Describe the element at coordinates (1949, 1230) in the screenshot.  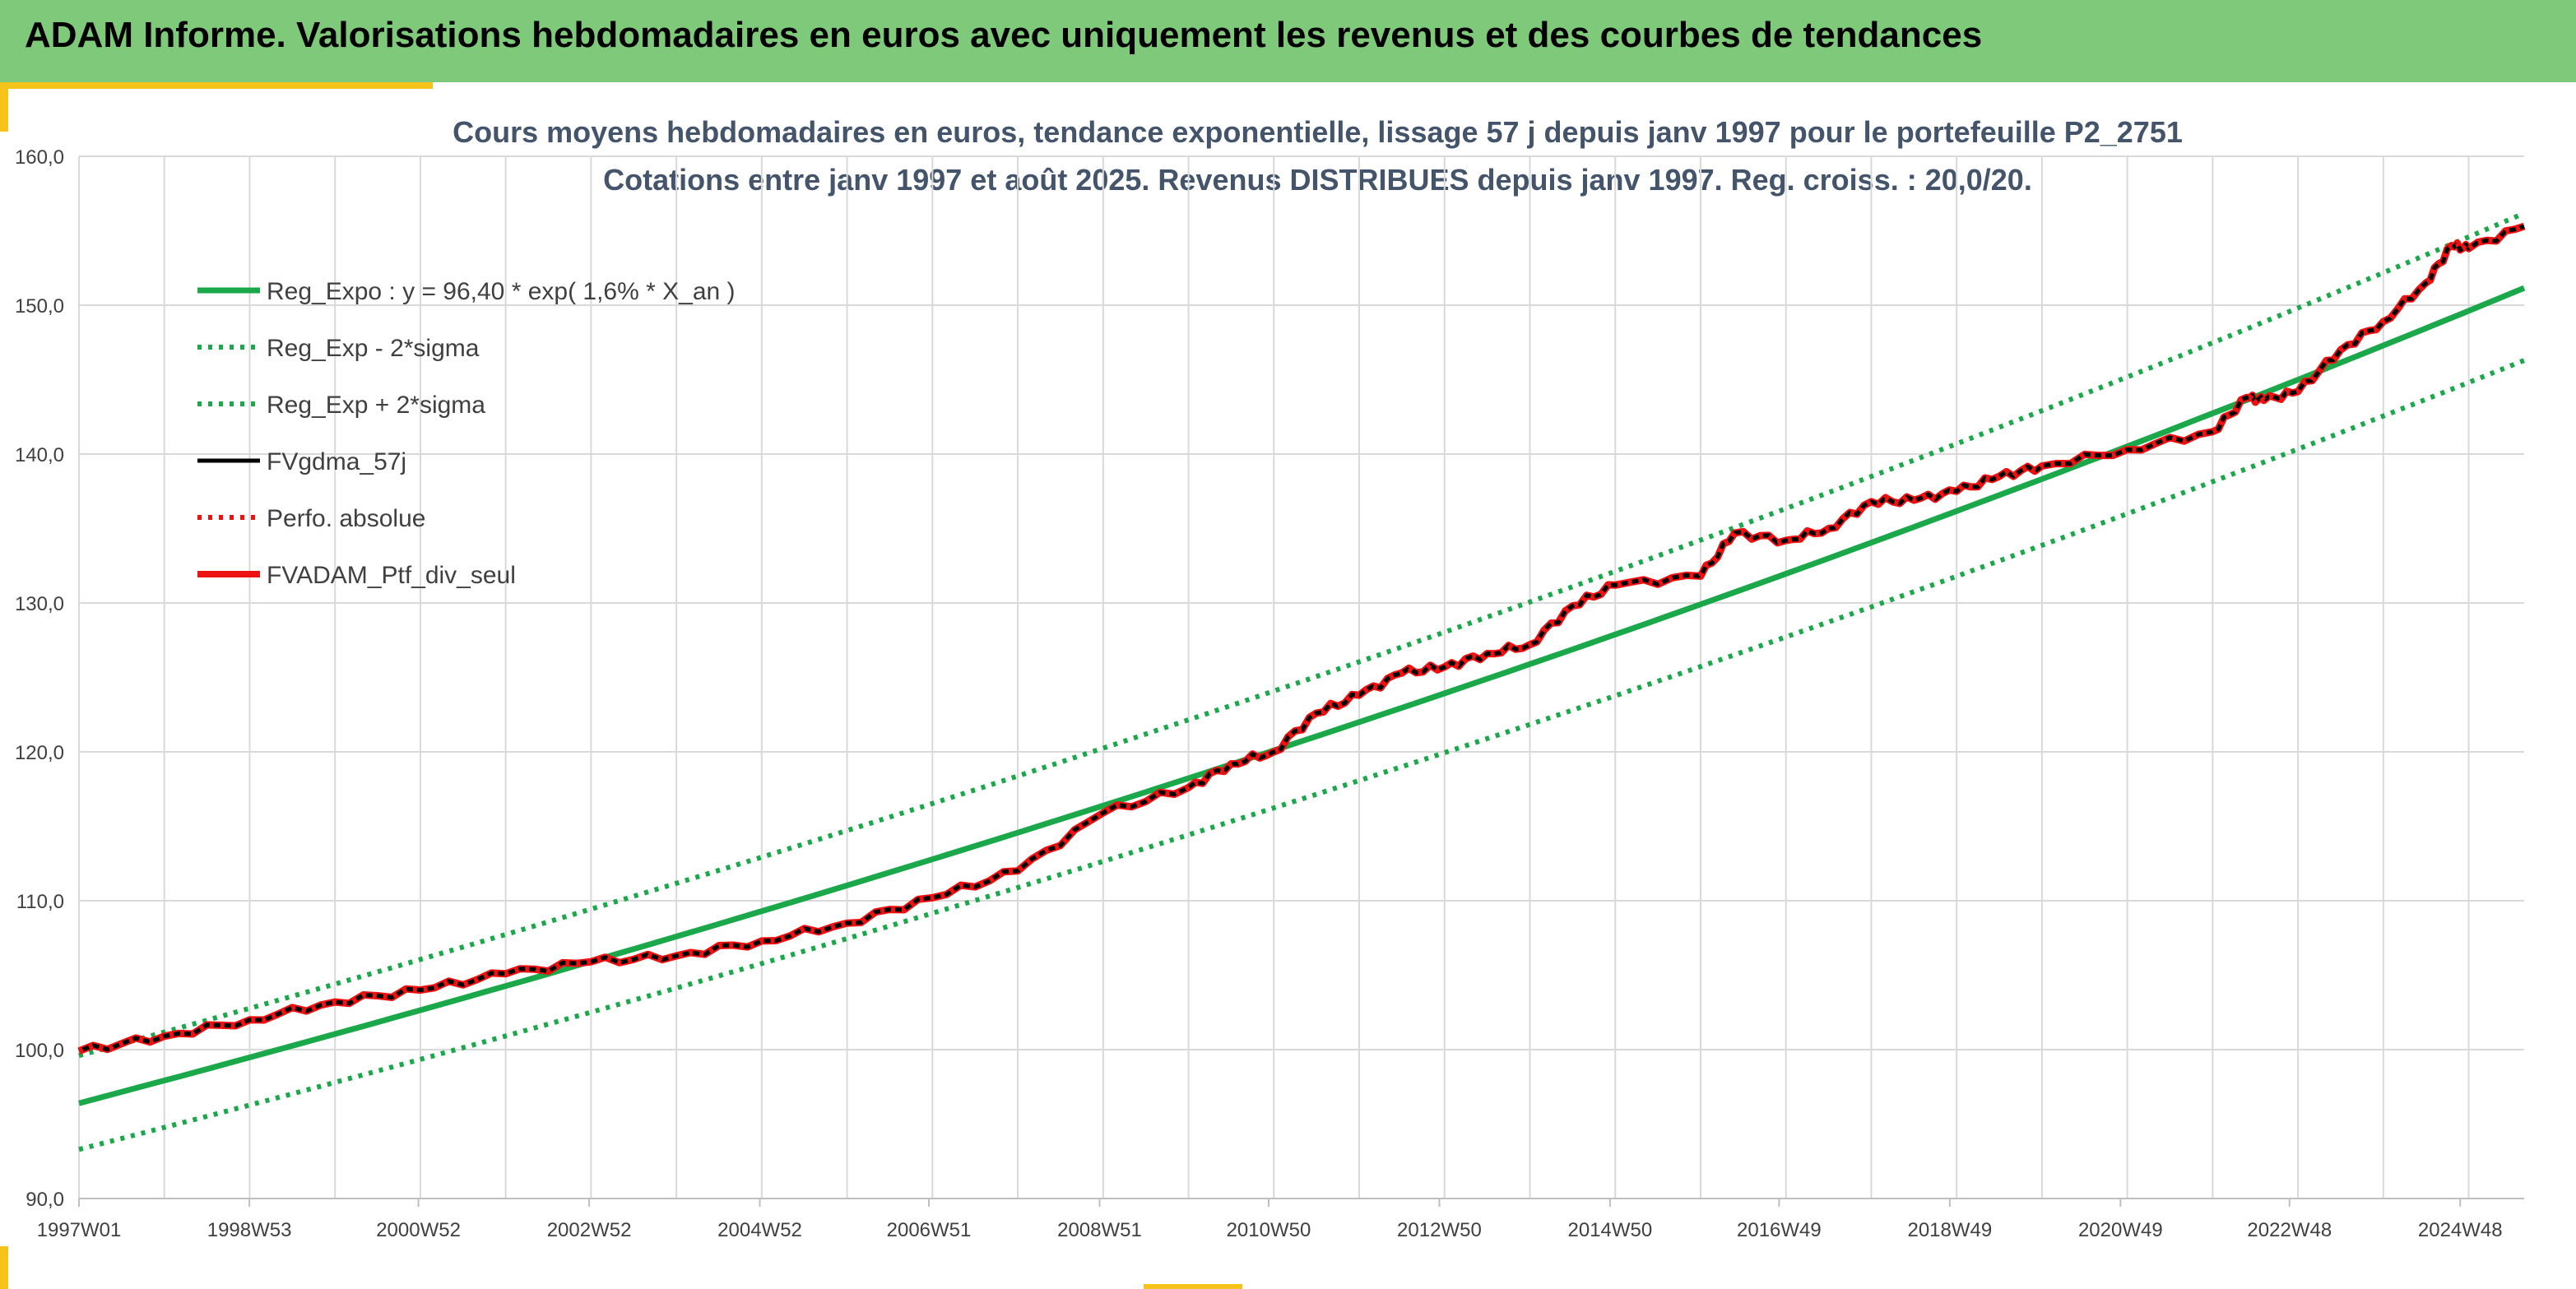
I see `x-tick-label: 2018W49` at that location.